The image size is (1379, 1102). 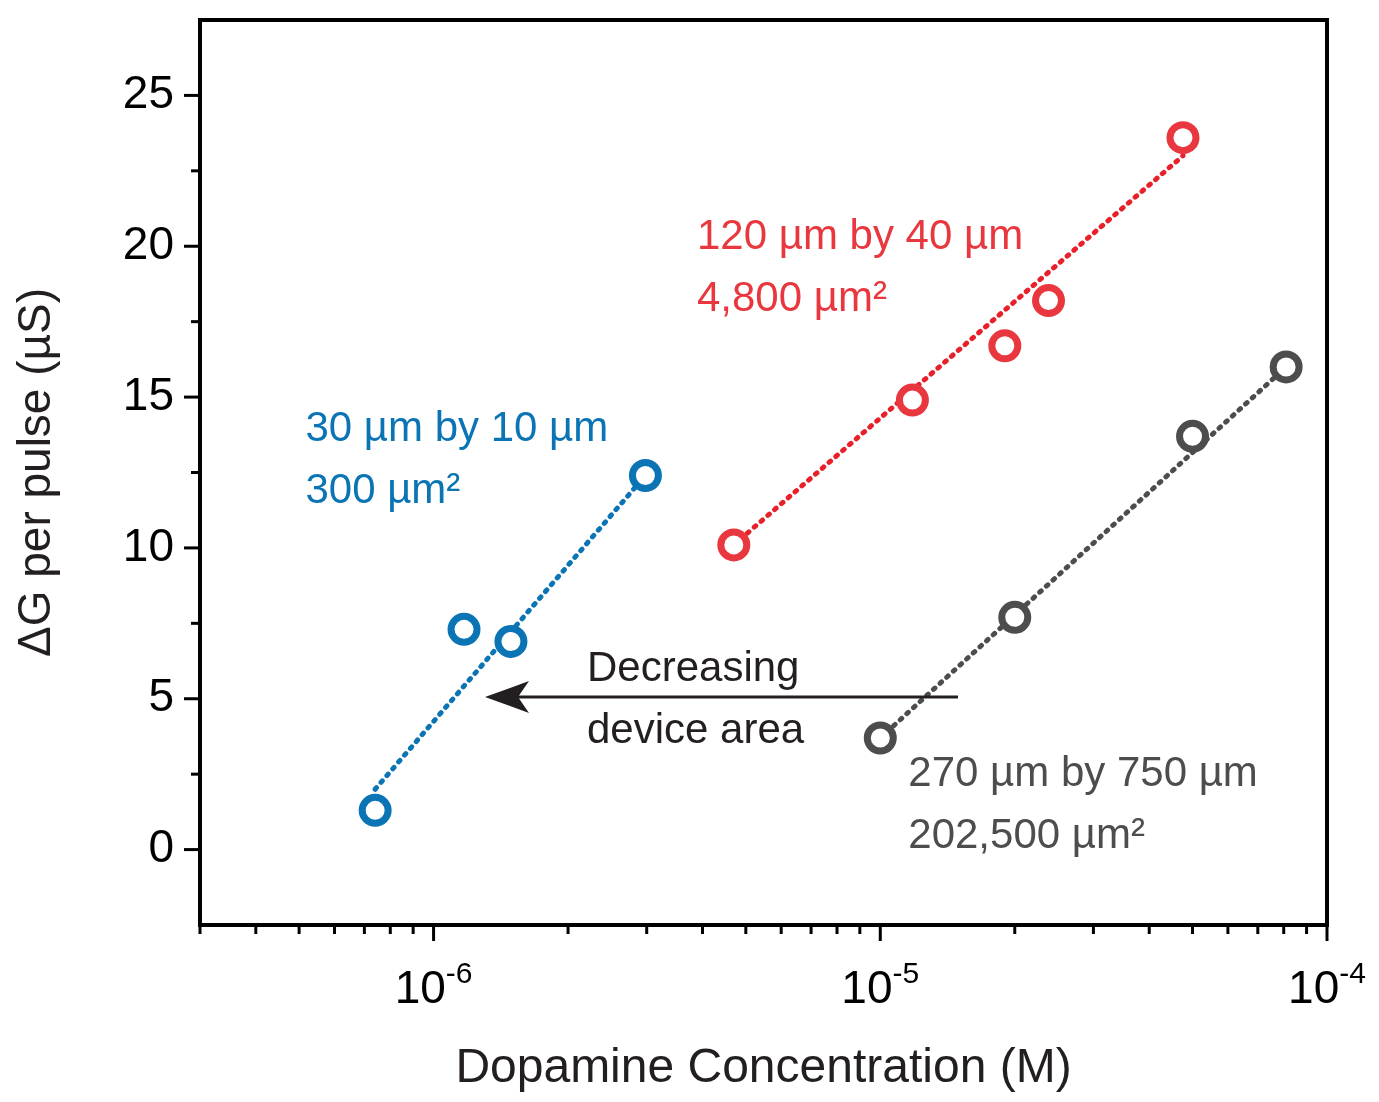 What do you see at coordinates (161, 846) in the screenshot?
I see `y-tick-label: 0` at bounding box center [161, 846].